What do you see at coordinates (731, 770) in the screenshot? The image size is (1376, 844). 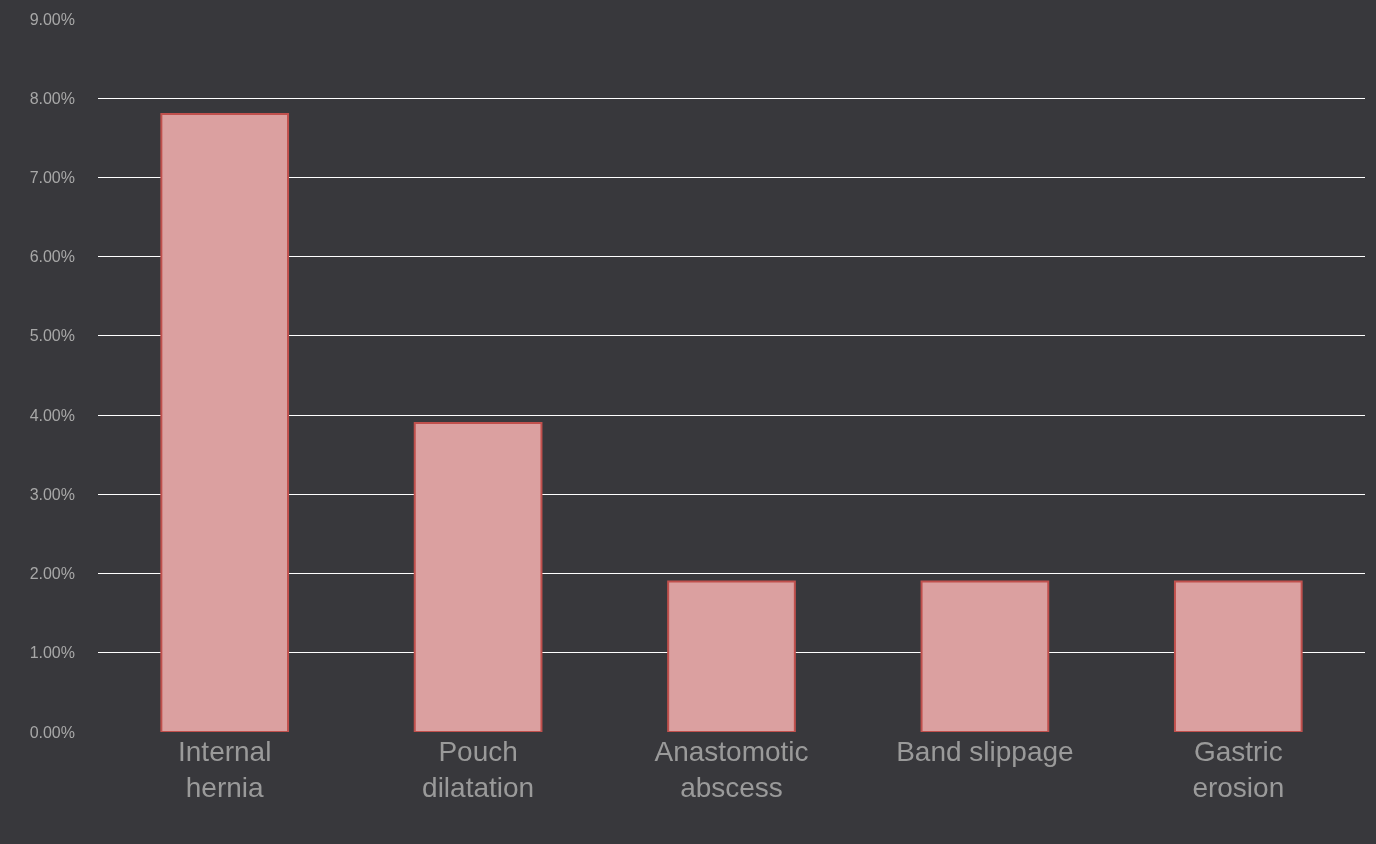 I see `x-tick-label: Anastomotic abscess` at bounding box center [731, 770].